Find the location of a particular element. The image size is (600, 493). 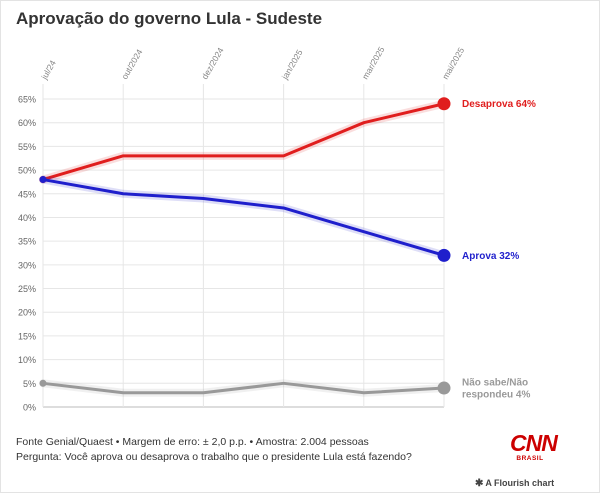

series-end-label-line: Aprova 32% is located at coordinates (490, 256).